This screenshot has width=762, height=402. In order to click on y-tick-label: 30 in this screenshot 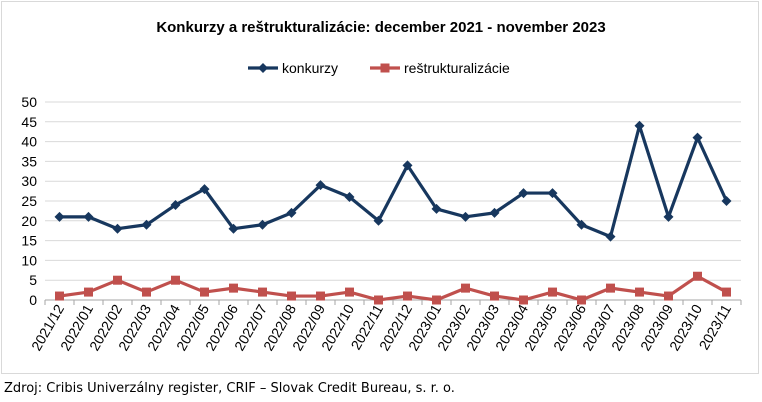, I will do `click(29, 181)`.